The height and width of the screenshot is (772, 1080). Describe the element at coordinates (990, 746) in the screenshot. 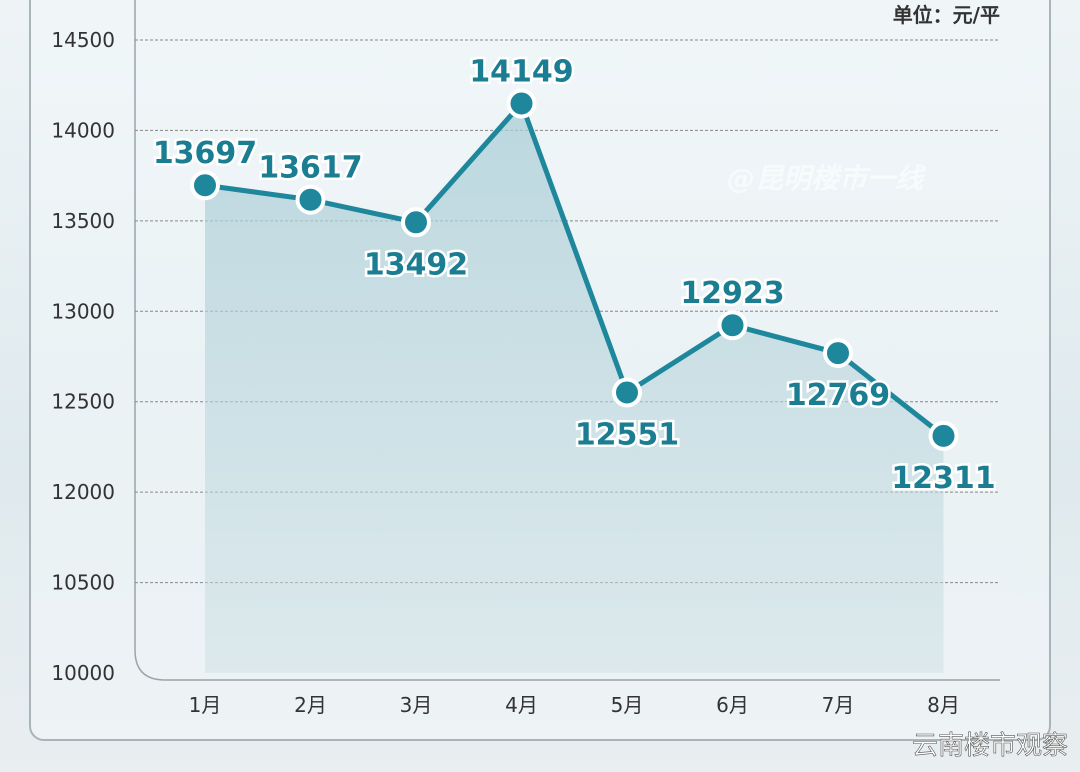

I see `source-label: 云南楼市观察` at that location.